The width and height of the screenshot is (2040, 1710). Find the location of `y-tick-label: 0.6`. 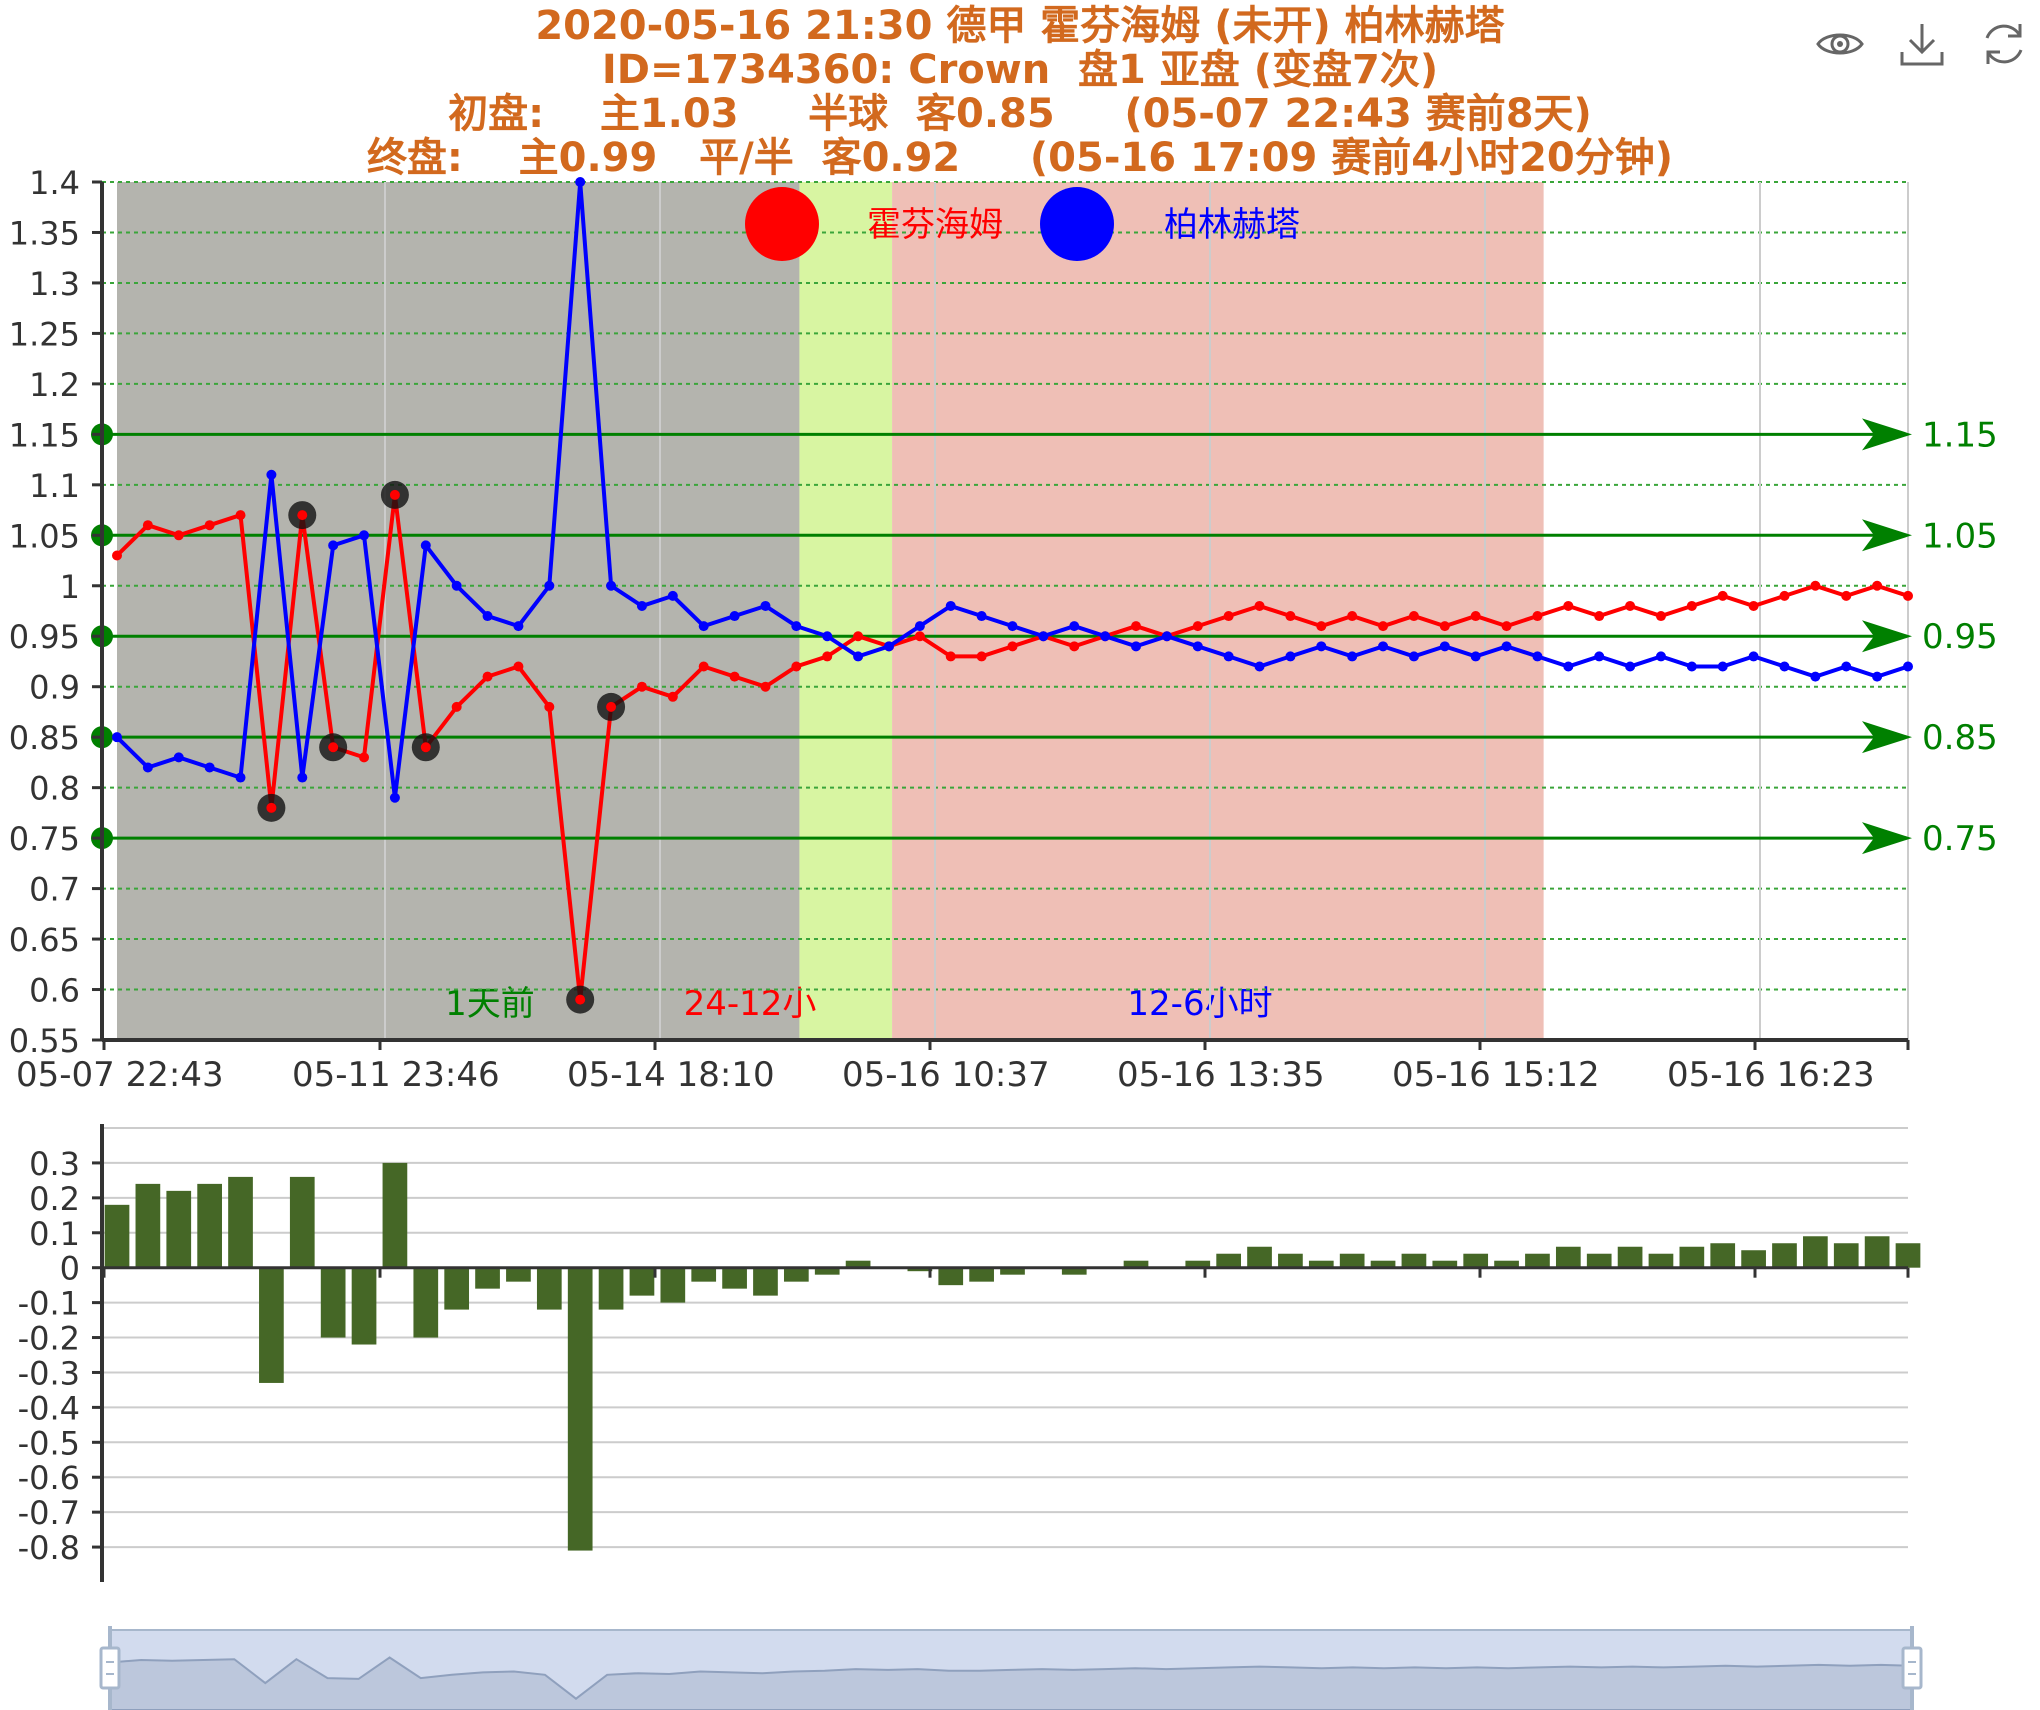

y-tick-label: 0.6 is located at coordinates (54, 991).